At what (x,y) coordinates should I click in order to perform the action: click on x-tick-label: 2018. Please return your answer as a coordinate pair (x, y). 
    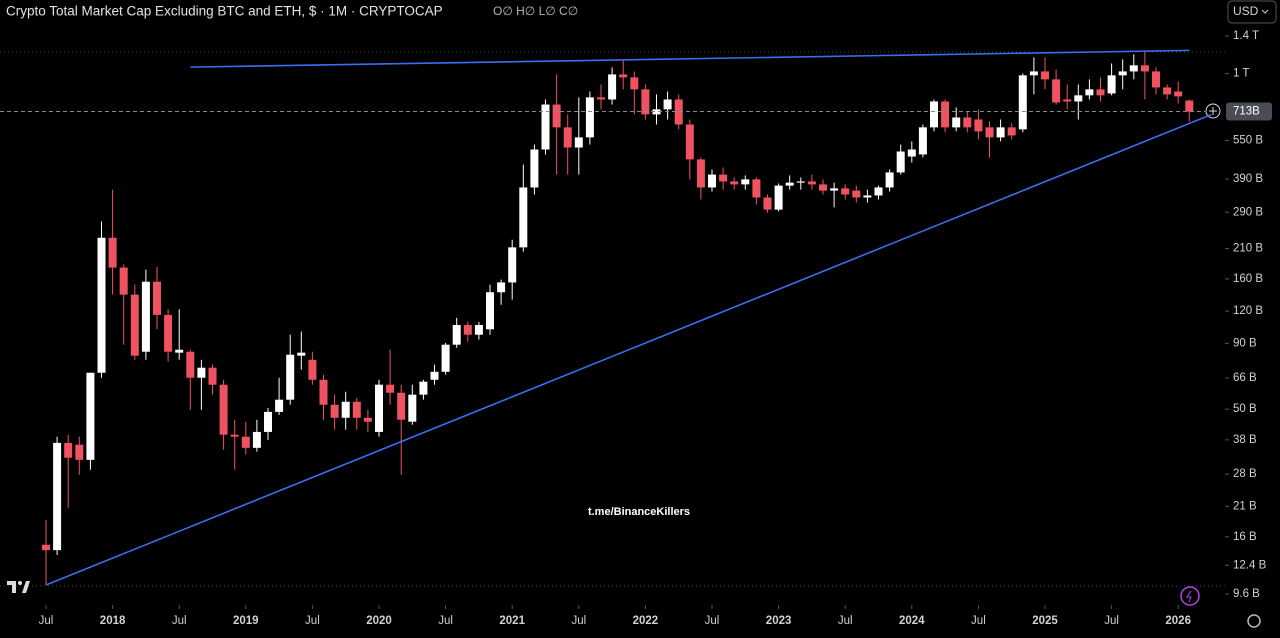
    Looking at the image, I should click on (113, 621).